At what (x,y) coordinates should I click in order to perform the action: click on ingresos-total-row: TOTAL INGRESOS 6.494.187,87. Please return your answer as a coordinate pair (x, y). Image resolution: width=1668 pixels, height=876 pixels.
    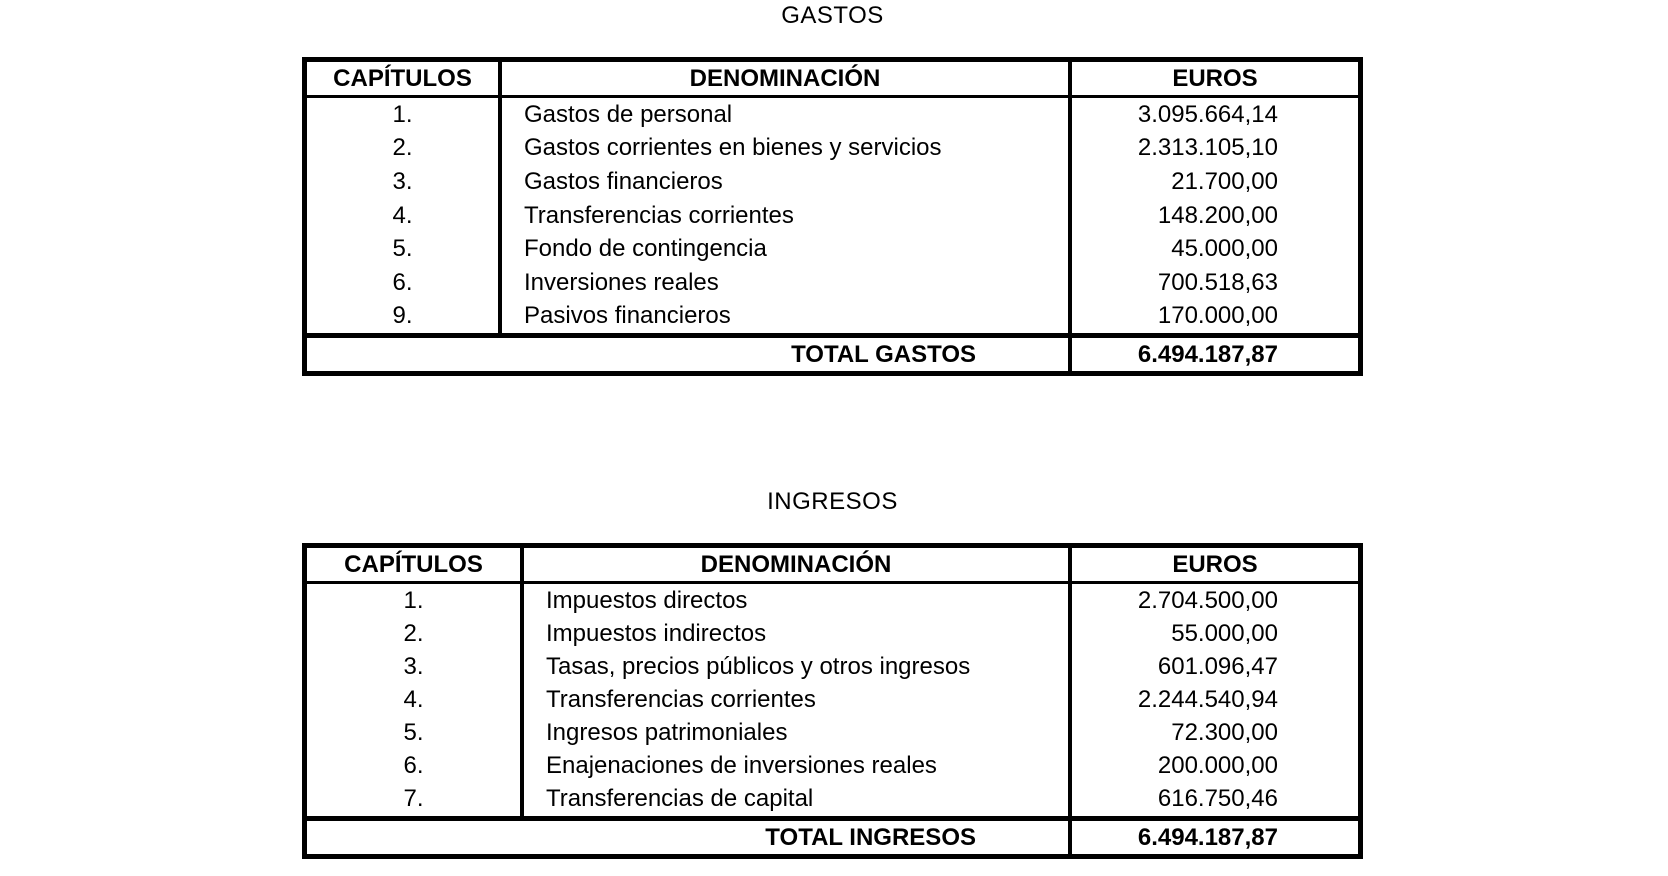
    Looking at the image, I should click on (832, 835).